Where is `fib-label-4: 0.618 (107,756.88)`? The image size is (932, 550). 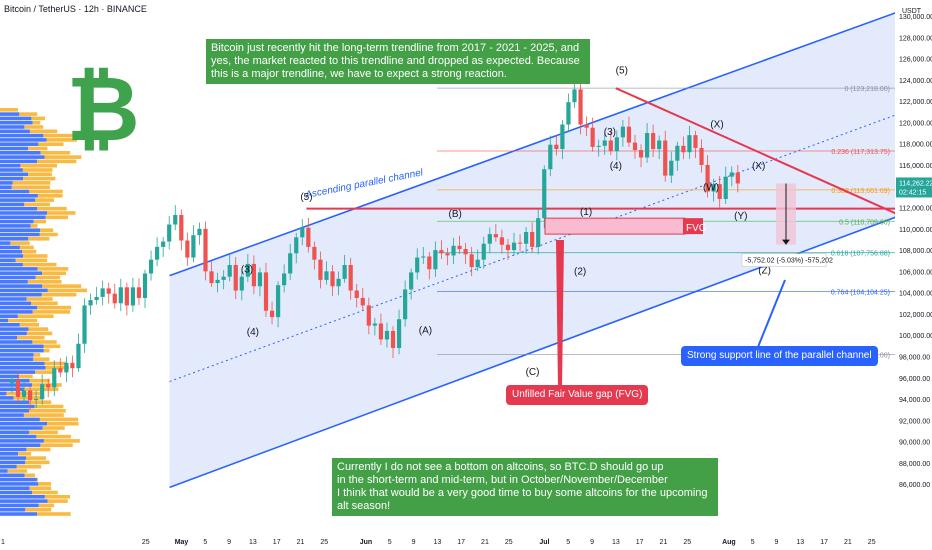 fib-label-4: 0.618 (107,756.88) is located at coordinates (860, 254).